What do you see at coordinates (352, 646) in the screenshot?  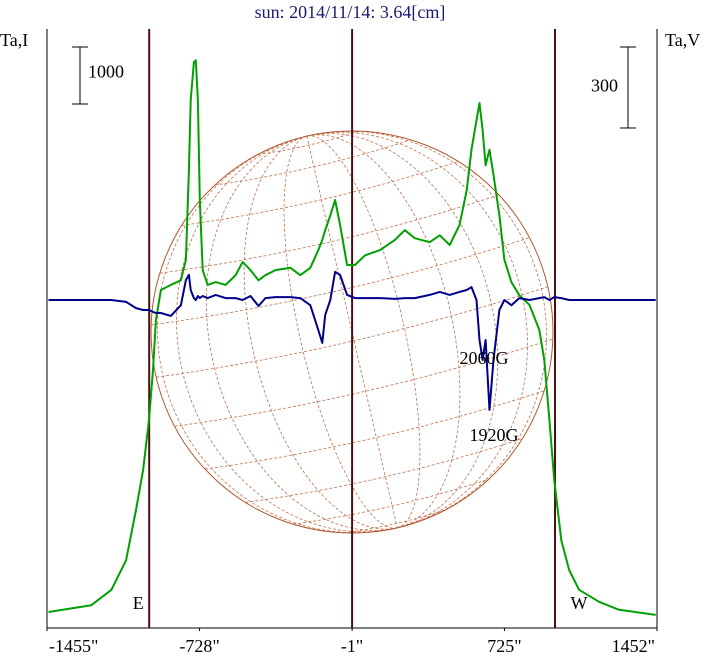 I see `x-tick-label: -1"` at bounding box center [352, 646].